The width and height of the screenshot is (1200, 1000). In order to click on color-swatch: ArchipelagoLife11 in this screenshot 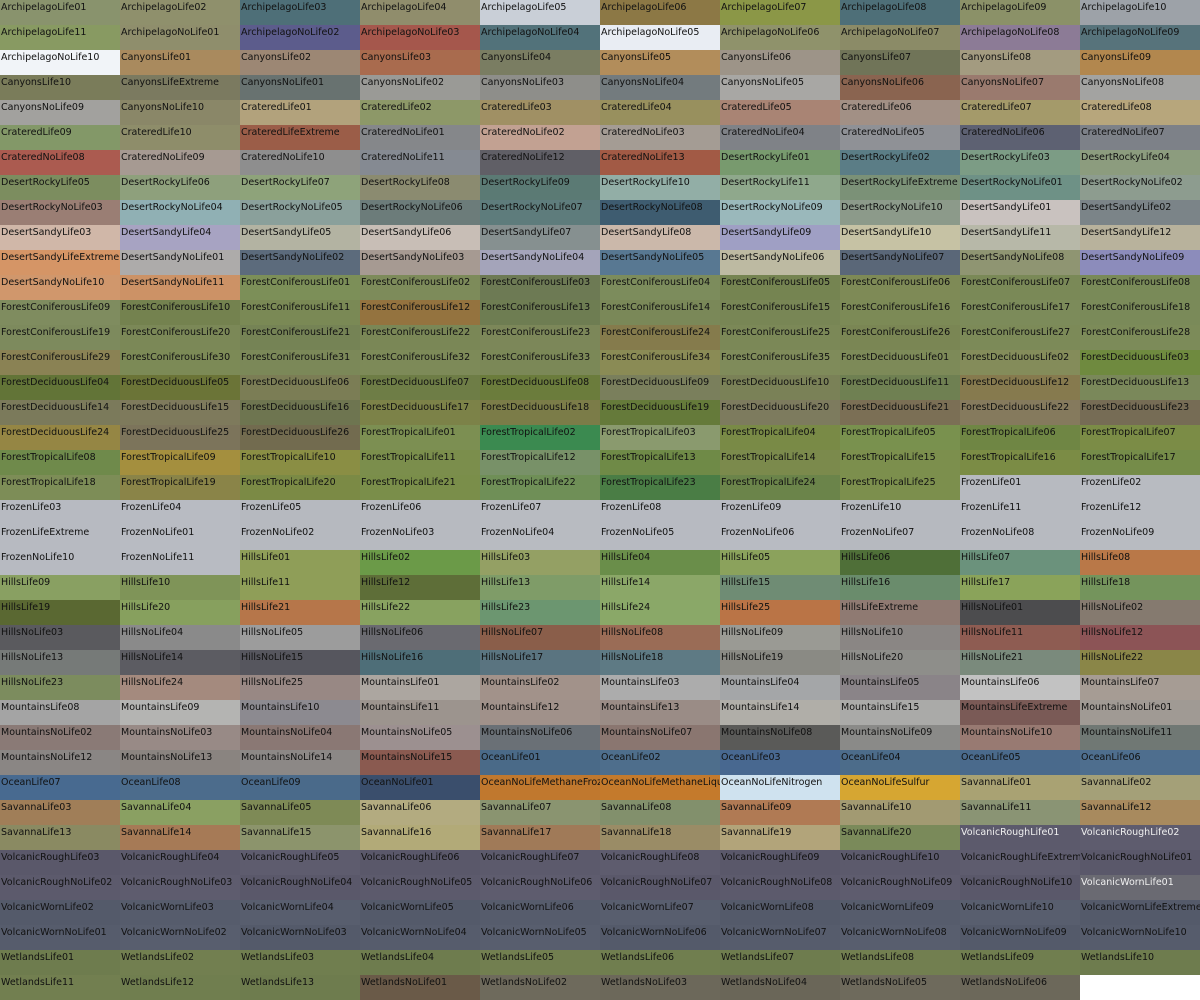, I will do `click(60, 37)`.